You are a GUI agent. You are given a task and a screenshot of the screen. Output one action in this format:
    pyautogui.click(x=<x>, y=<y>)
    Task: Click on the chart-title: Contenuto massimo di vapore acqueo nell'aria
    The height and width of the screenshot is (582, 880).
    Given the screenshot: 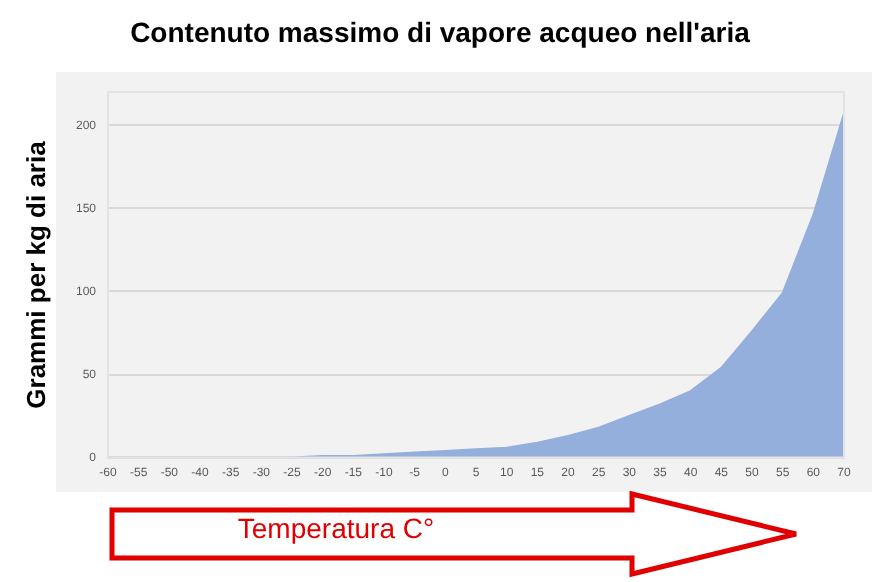 What is the action you would take?
    pyautogui.click(x=440, y=32)
    